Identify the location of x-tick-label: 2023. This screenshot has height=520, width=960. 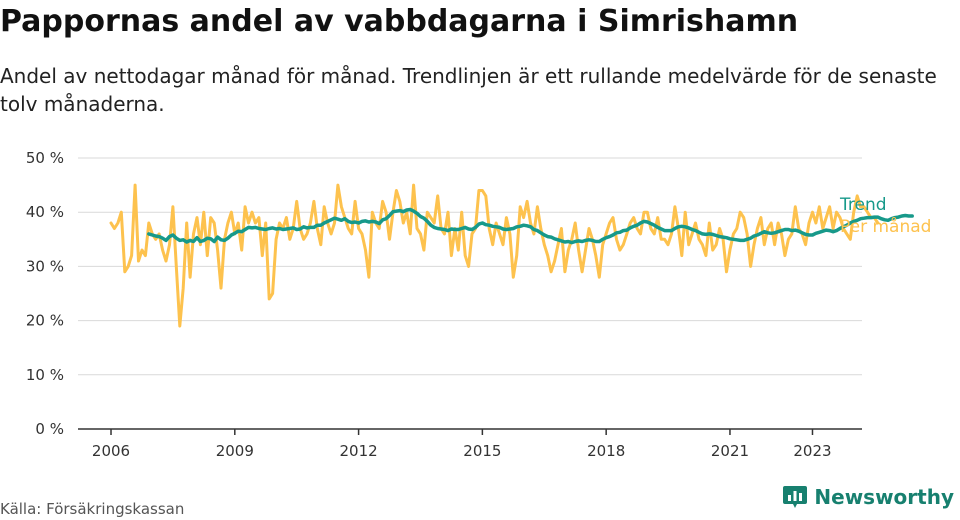
(812, 451).